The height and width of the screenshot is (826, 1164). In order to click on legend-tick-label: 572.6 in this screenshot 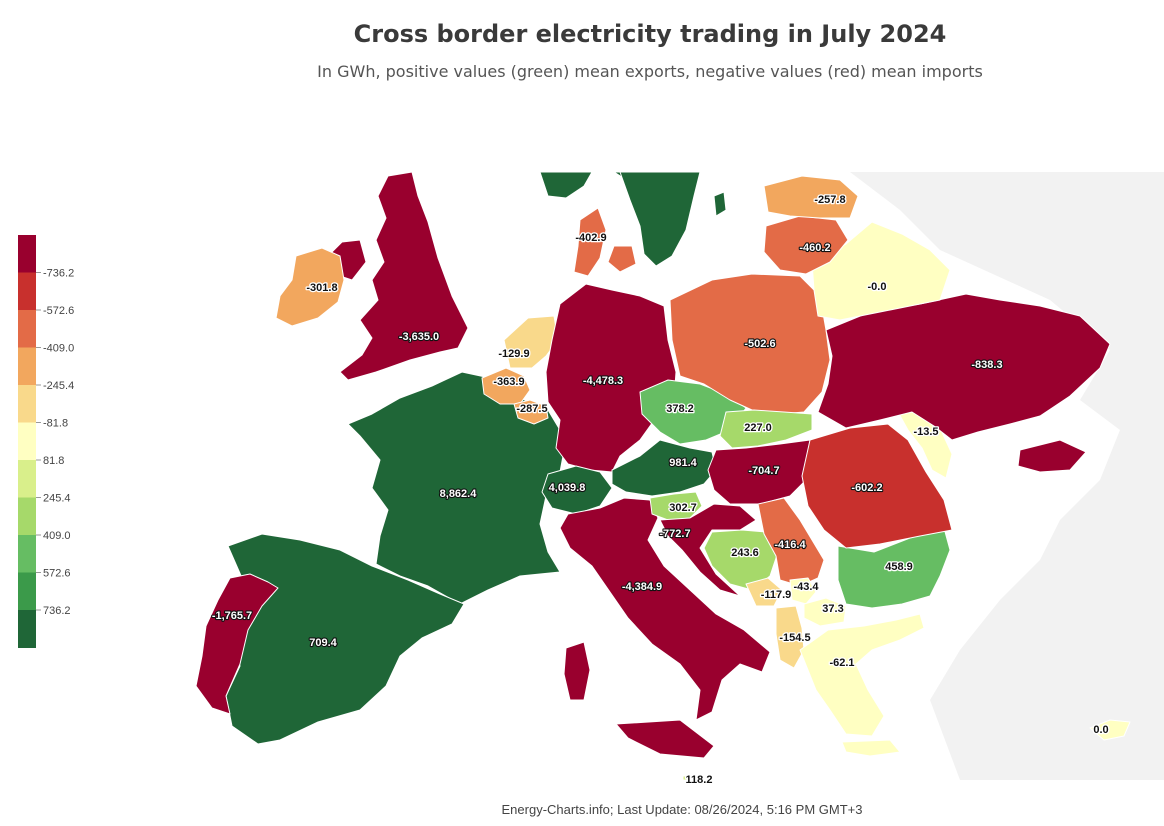, I will do `click(57, 574)`.